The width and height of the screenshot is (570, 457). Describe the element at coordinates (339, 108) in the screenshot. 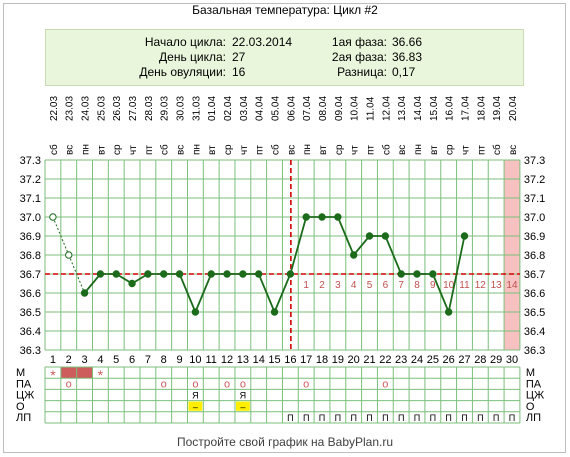

I see `date-label: 09.04` at that location.